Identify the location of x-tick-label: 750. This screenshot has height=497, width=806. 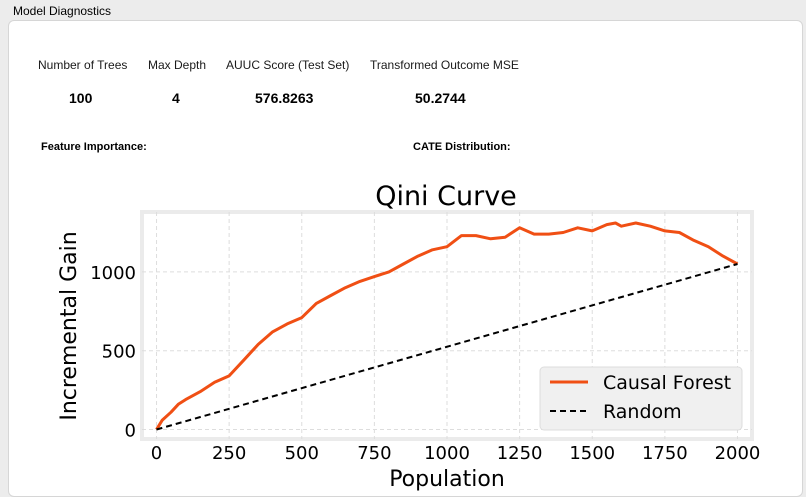
(374, 453).